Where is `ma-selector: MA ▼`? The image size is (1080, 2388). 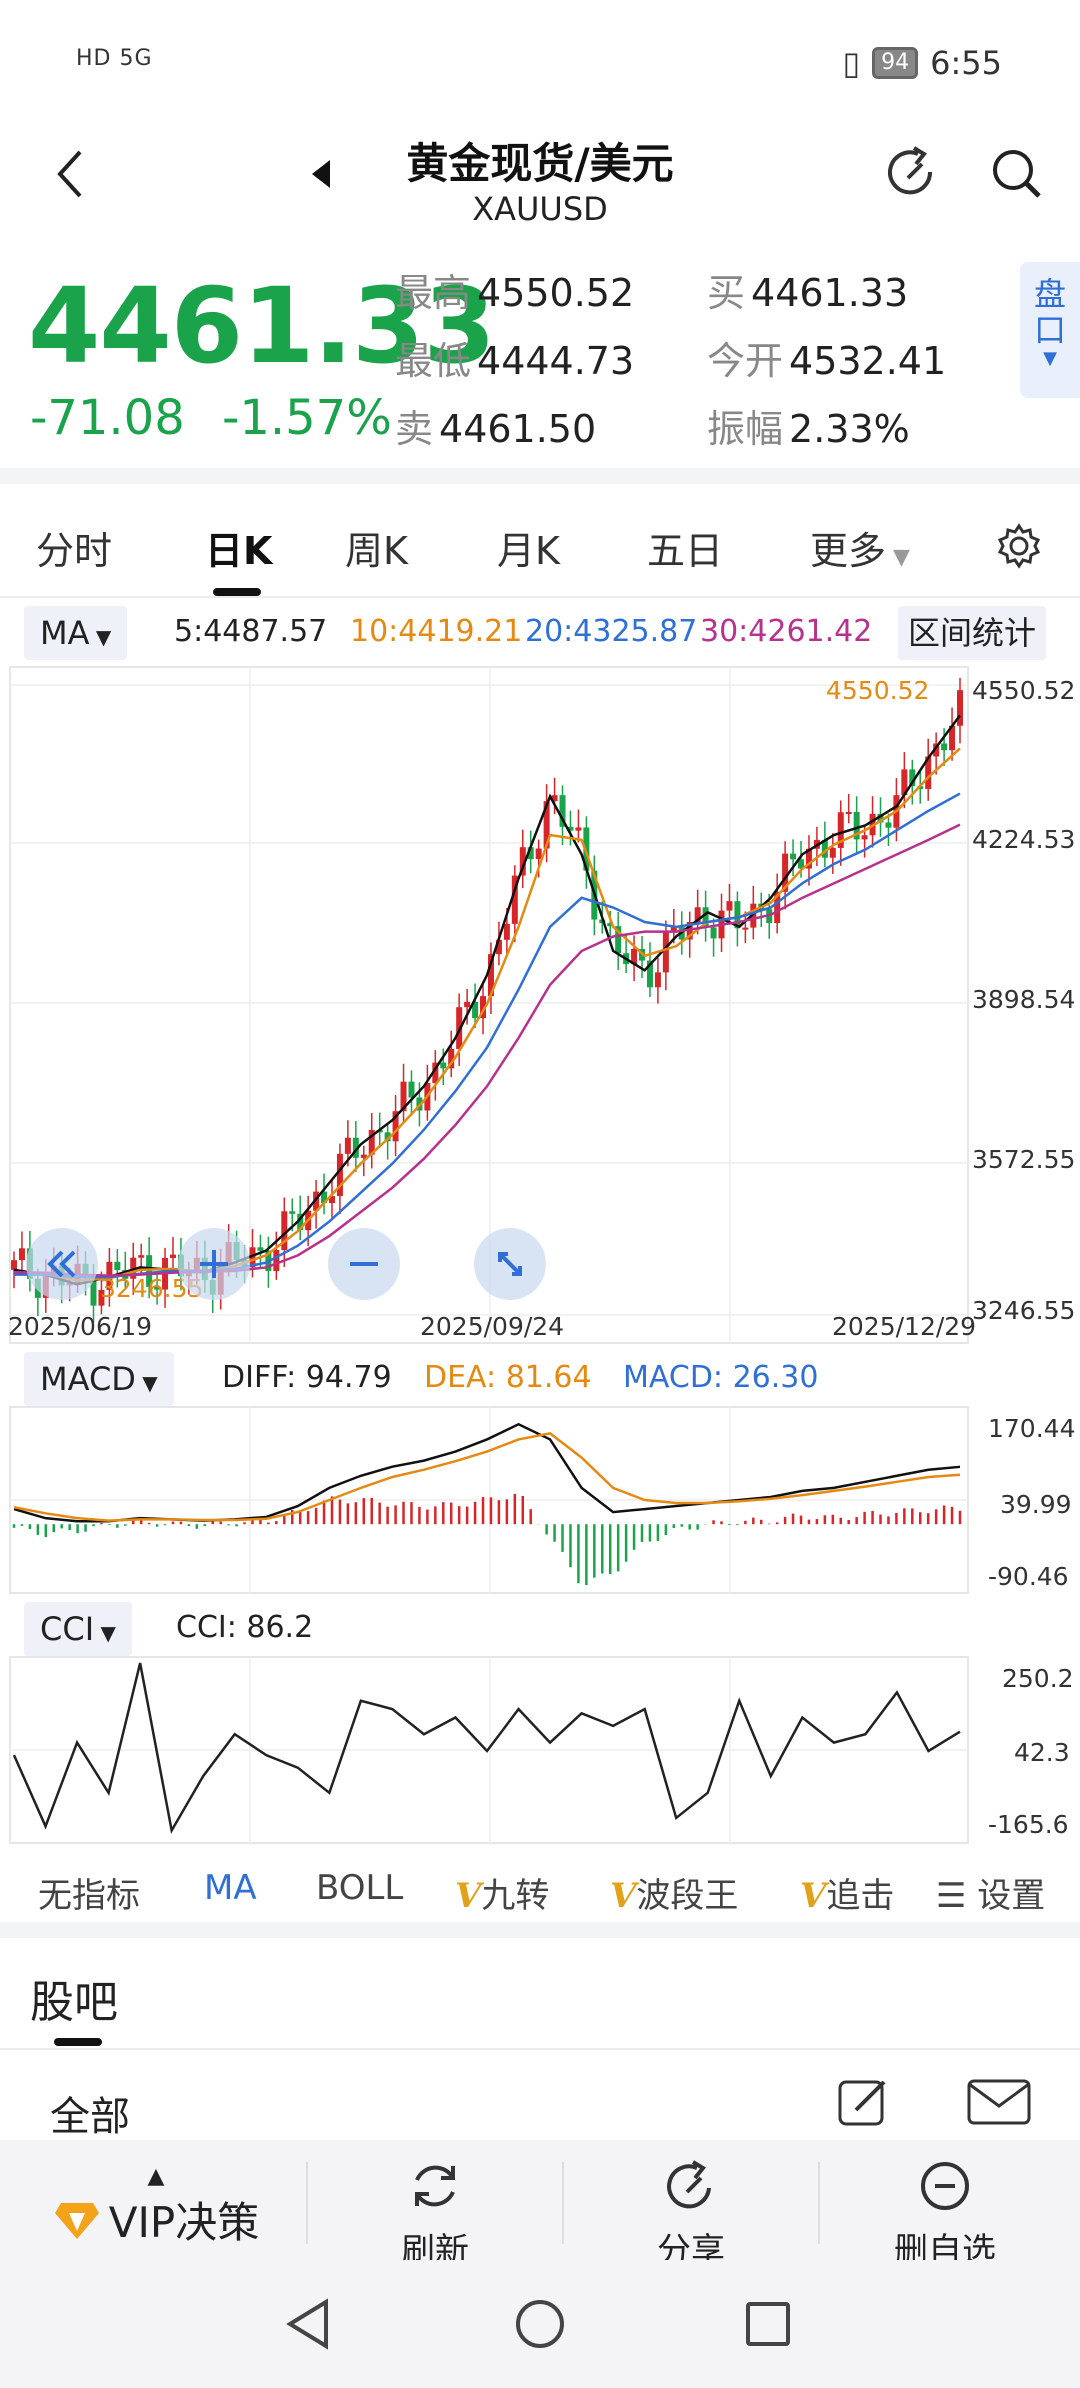 ma-selector: MA ▼ is located at coordinates (76, 633).